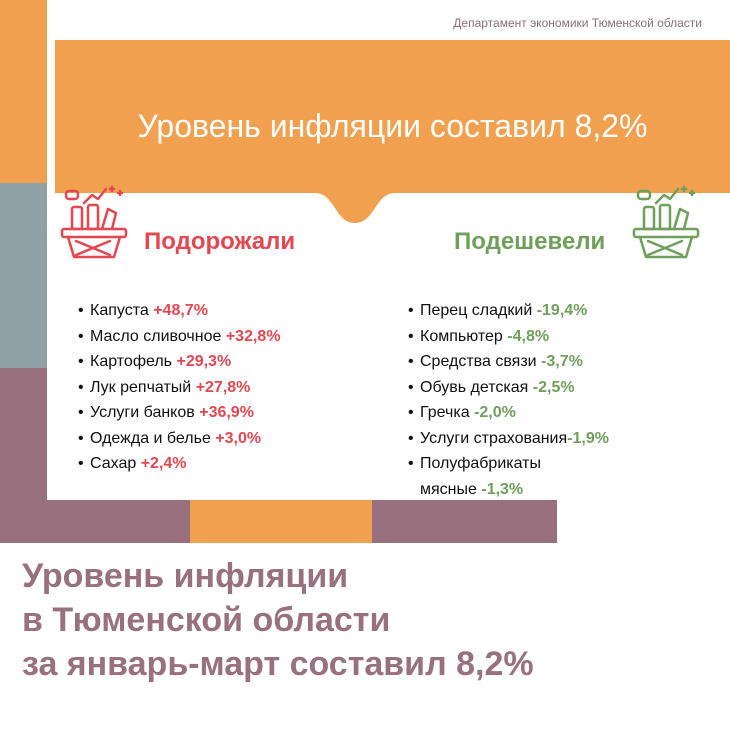 This screenshot has width=730, height=730. I want to click on list-item: Масло сливочное +32,8%, so click(179, 337).